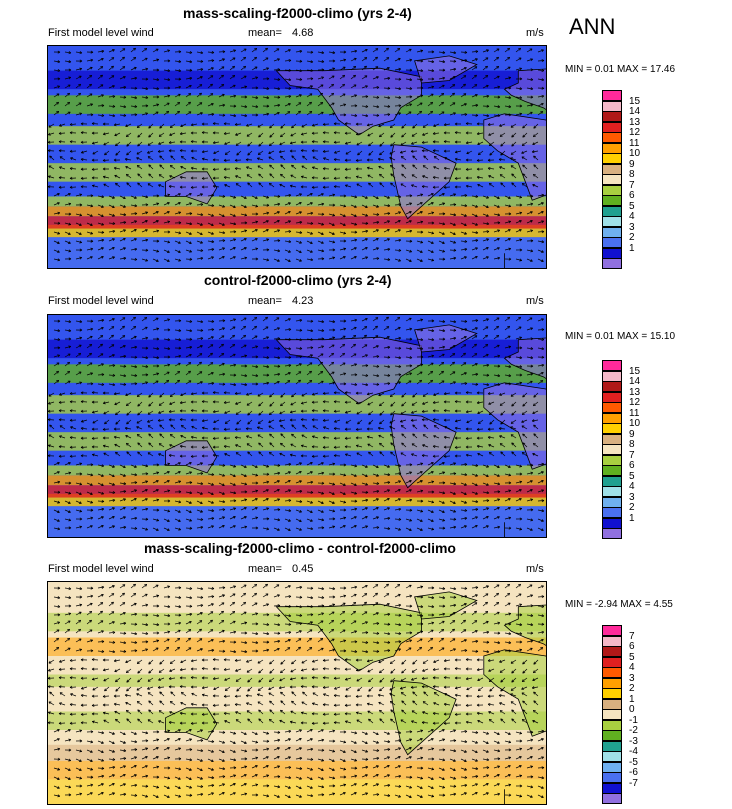 The width and height of the screenshot is (732, 809). Describe the element at coordinates (265, 569) in the screenshot. I see `panel-3-mean-label: mean=` at that location.